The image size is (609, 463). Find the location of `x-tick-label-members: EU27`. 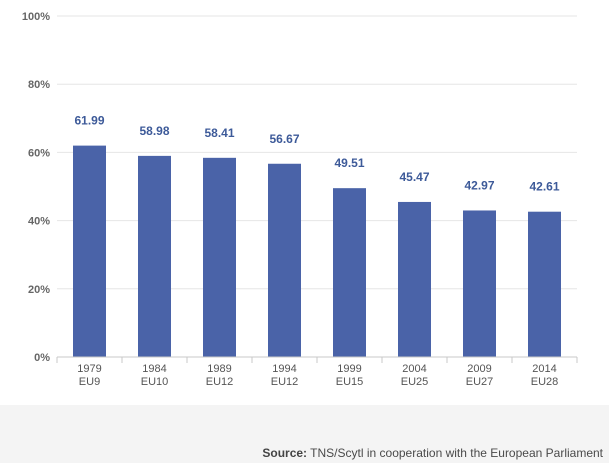

x-tick-label-members: EU27 is located at coordinates (480, 382).